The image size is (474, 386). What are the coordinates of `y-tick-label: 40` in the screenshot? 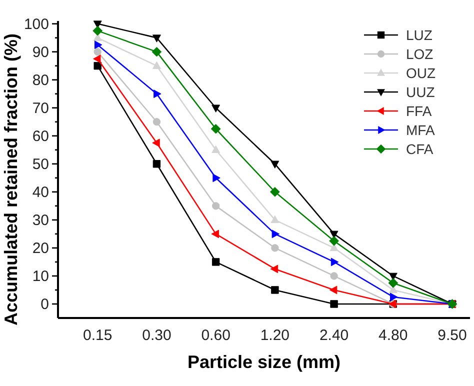 It's located at (40, 193).